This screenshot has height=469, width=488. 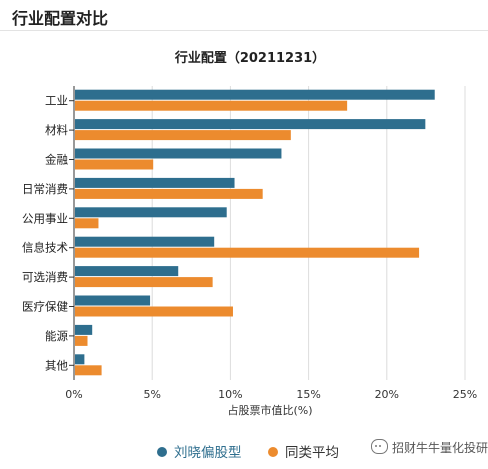 I want to click on x-tick-label: 0%, so click(x=73, y=394).